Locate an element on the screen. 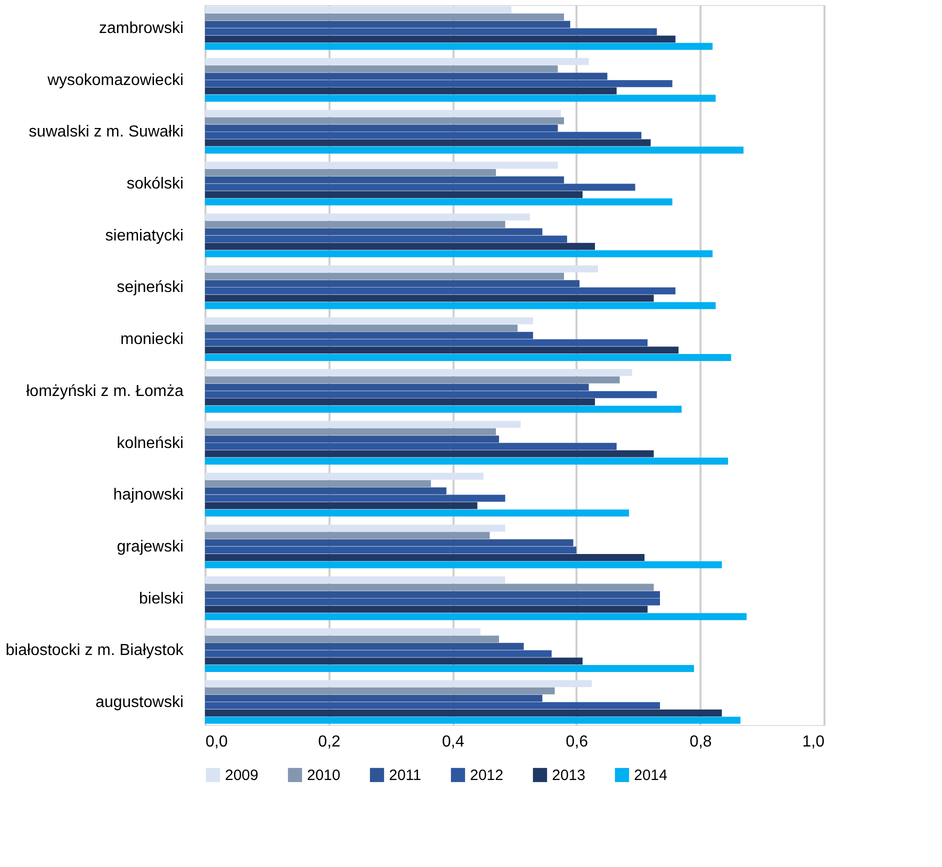 This screenshot has height=867, width=942. y-tick-label: wysokomazowiecki is located at coordinates (115, 80).